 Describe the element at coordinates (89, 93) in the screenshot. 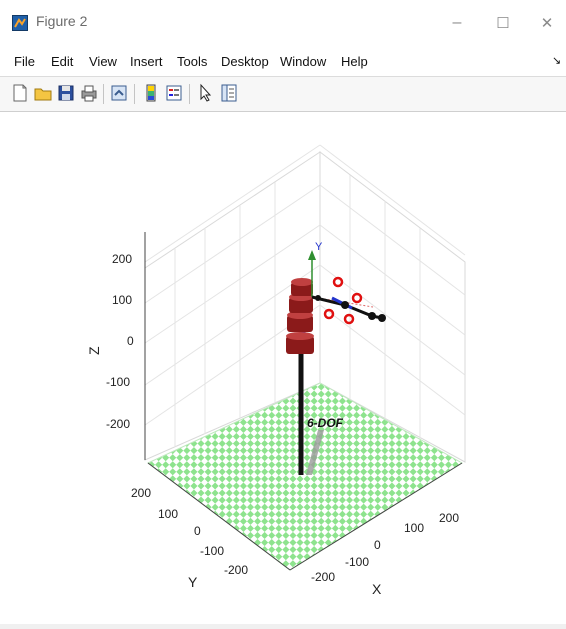

I see `print-icon` at that location.